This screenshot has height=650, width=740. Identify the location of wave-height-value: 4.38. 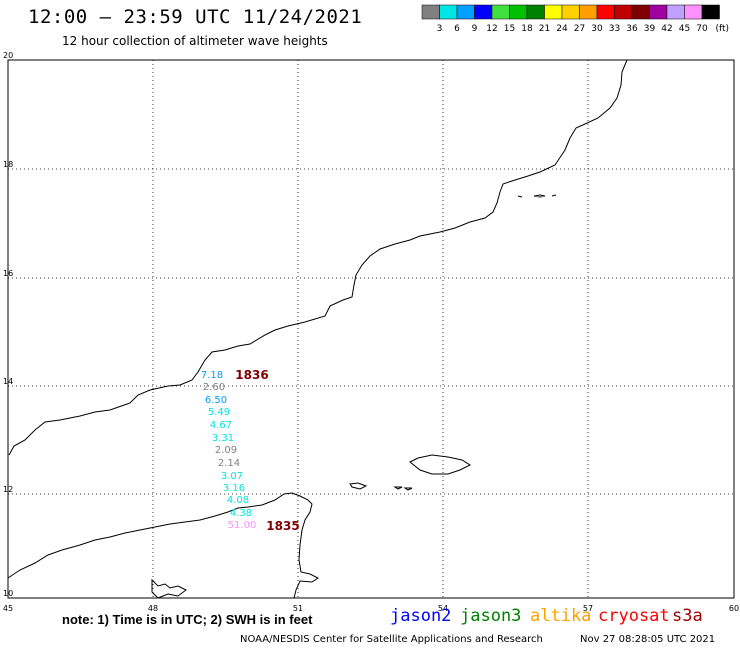
(241, 513).